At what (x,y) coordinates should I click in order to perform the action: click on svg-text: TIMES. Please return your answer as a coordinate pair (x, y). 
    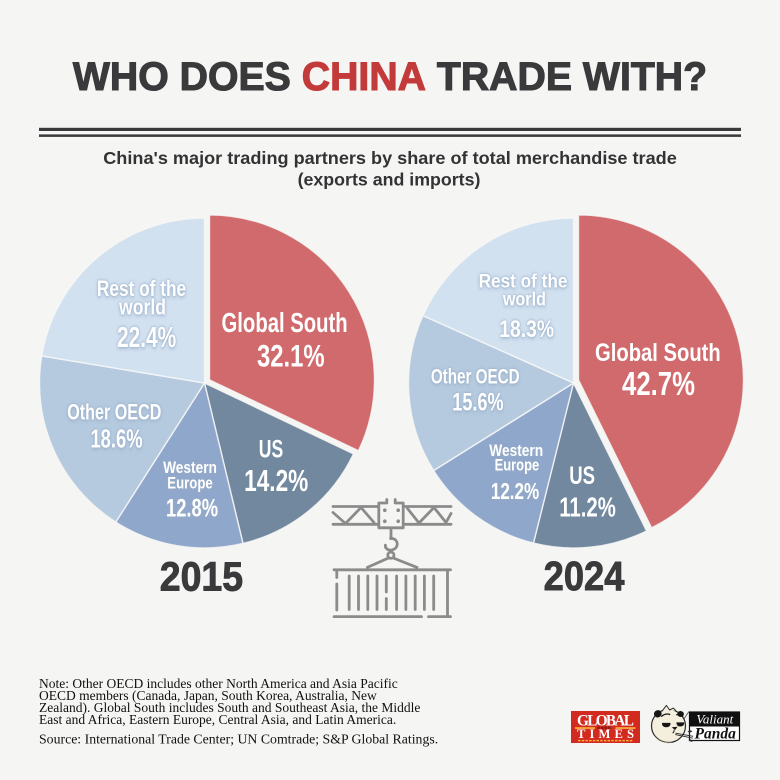
    Looking at the image, I should click on (605, 734).